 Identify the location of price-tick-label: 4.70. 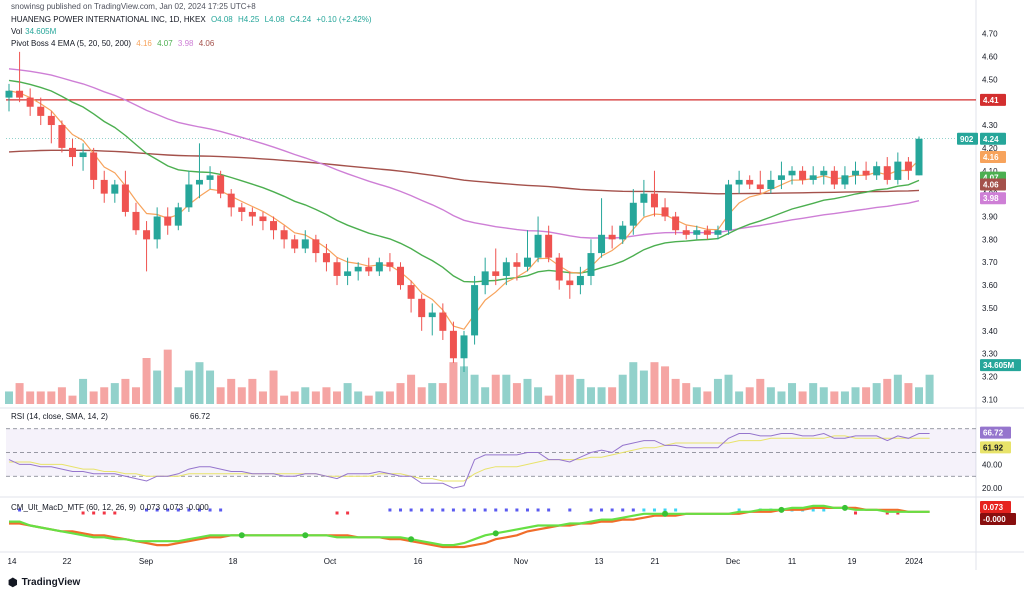
(990, 34).